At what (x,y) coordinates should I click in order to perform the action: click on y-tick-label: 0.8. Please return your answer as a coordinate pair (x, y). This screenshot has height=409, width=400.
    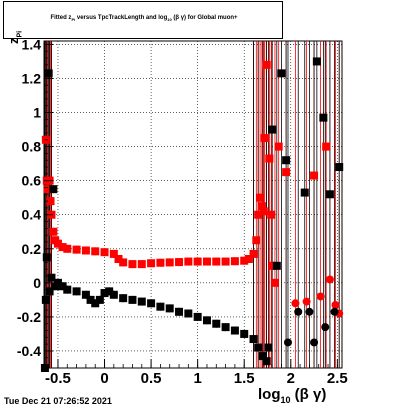
    Looking at the image, I should click on (32, 147).